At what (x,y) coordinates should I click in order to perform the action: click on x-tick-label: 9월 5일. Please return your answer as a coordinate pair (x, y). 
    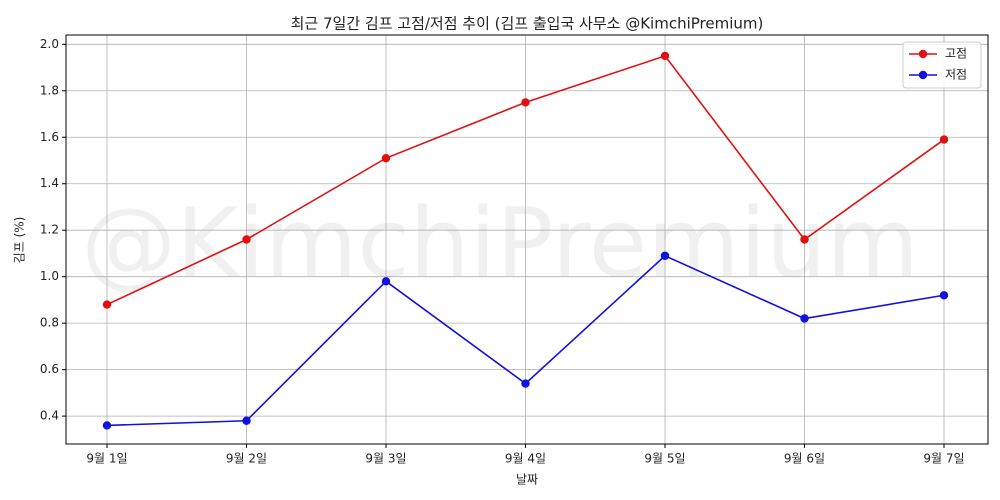
    Looking at the image, I should click on (664, 459).